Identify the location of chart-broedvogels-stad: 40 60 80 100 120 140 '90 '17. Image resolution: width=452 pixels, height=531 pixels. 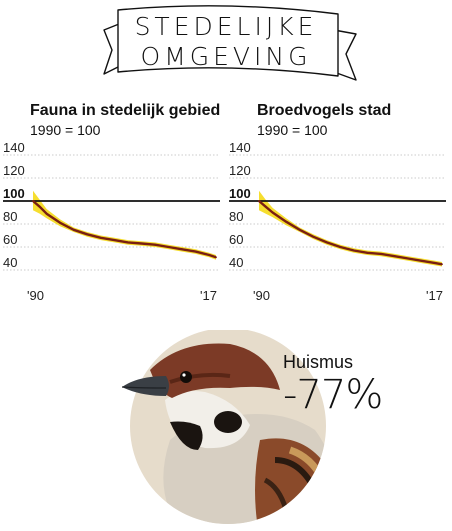
(337, 221).